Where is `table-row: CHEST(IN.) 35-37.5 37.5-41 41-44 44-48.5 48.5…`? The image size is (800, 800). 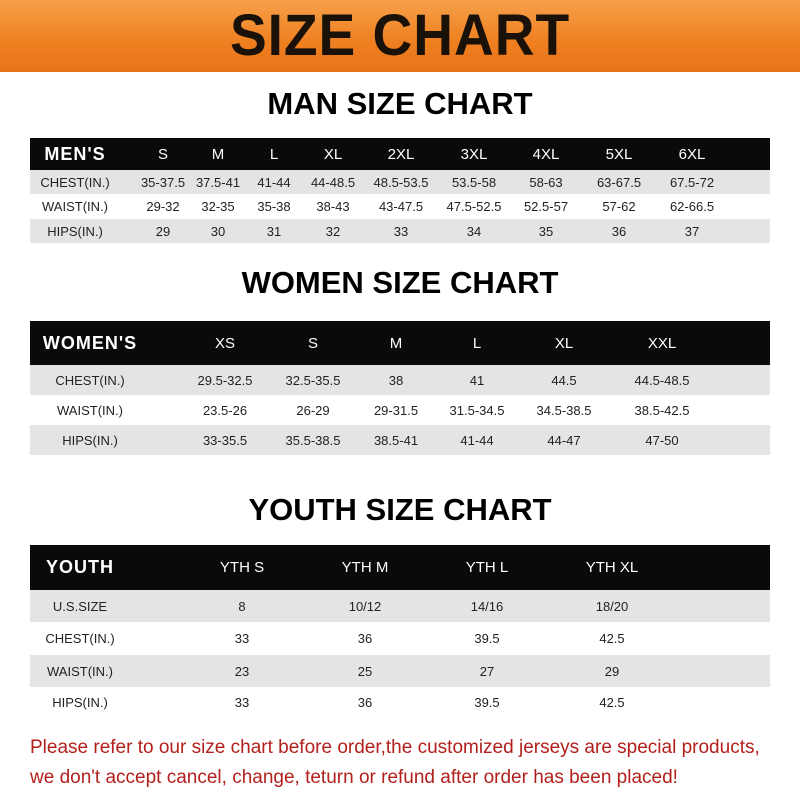 table-row: CHEST(IN.) 35-37.5 37.5-41 41-44 44-48.5 48.5… is located at coordinates (400, 182).